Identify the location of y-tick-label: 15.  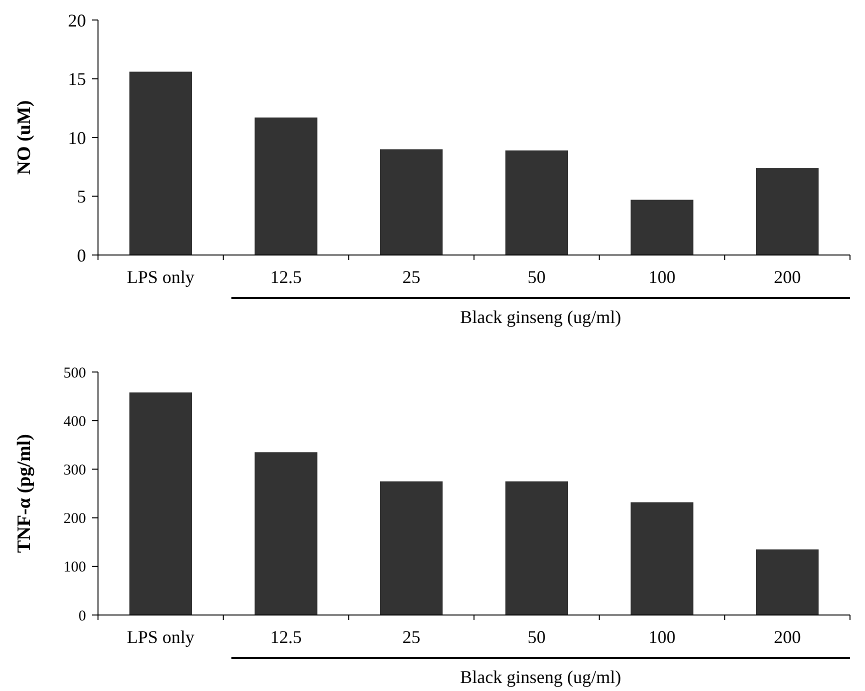
(77, 79).